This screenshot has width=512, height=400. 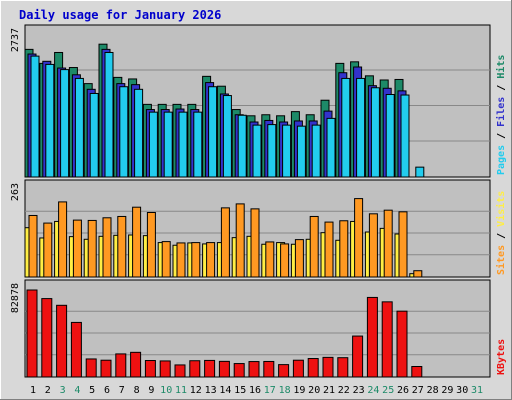 What do you see at coordinates (122, 390) in the screenshot?
I see `x-tick-label-day-7: 7` at bounding box center [122, 390].